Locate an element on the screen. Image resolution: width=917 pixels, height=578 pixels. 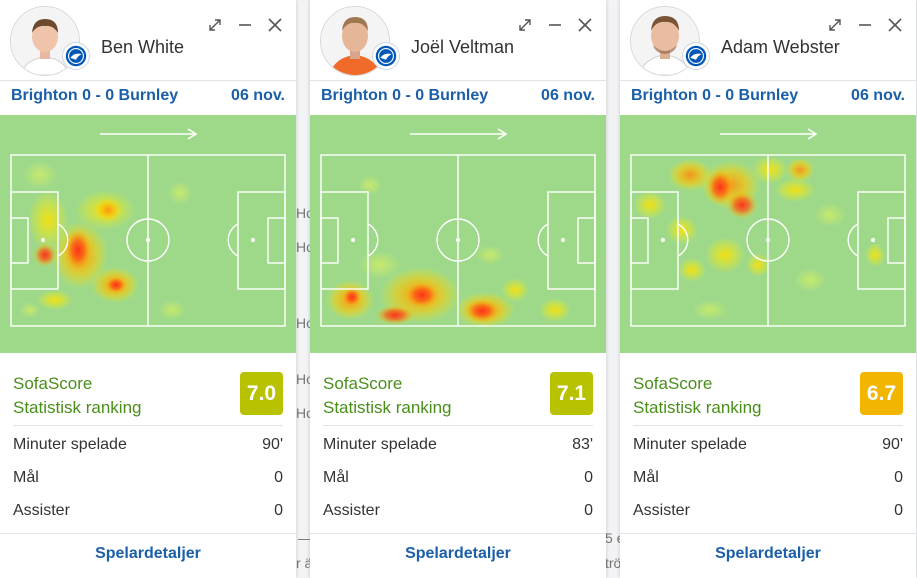
background-text: — is located at coordinates (305, 538).